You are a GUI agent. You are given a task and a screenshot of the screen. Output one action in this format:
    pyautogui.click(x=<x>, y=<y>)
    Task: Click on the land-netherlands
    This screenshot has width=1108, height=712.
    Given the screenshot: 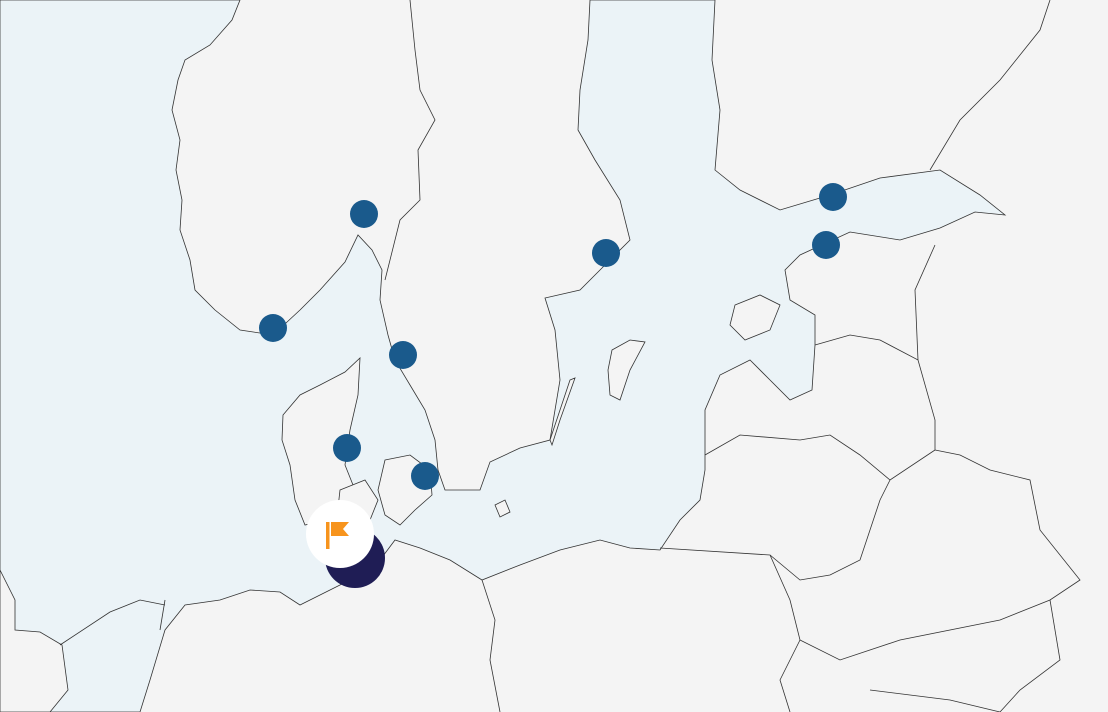 What is the action you would take?
    pyautogui.click(x=34, y=640)
    